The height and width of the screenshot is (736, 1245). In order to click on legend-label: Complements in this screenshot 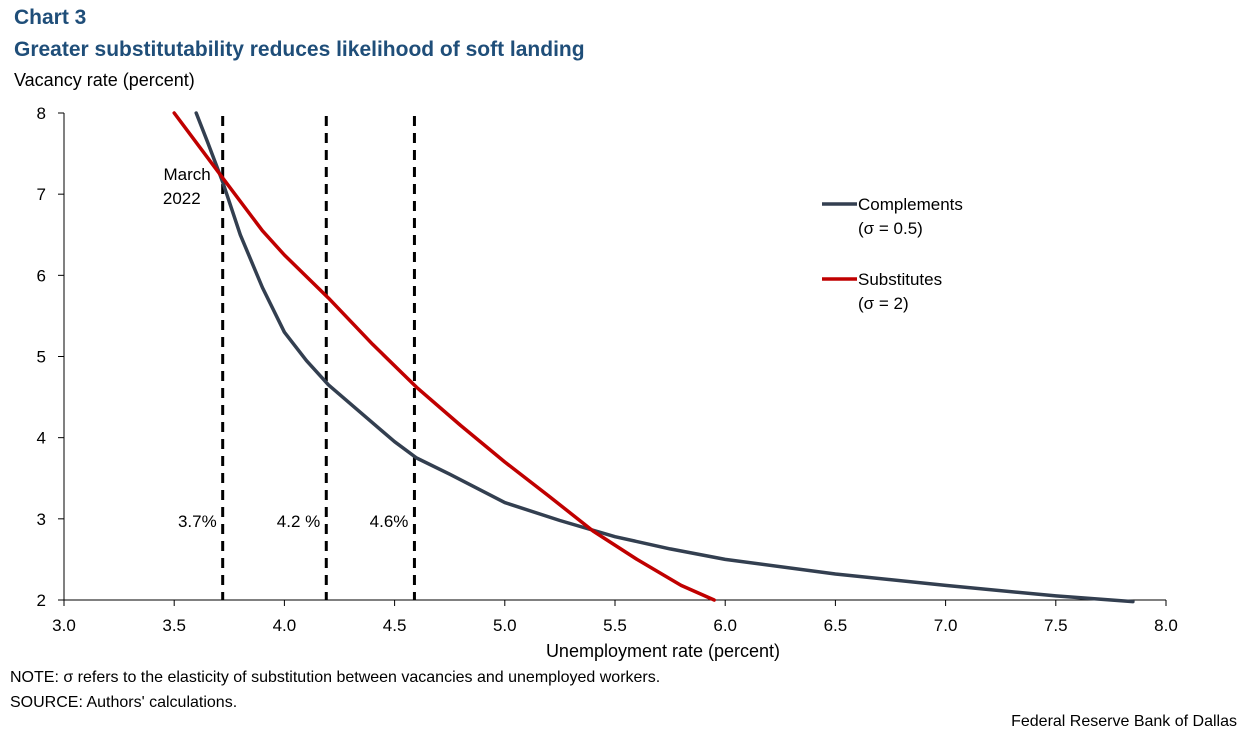, I will do `click(910, 204)`.